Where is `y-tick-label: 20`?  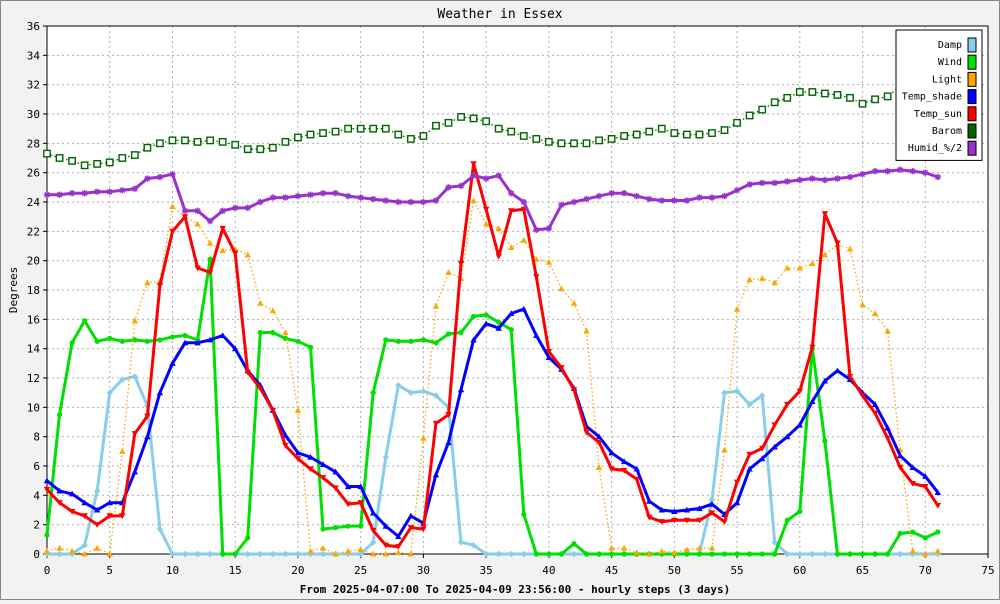
y-tick-label: 20 is located at coordinates (33, 261).